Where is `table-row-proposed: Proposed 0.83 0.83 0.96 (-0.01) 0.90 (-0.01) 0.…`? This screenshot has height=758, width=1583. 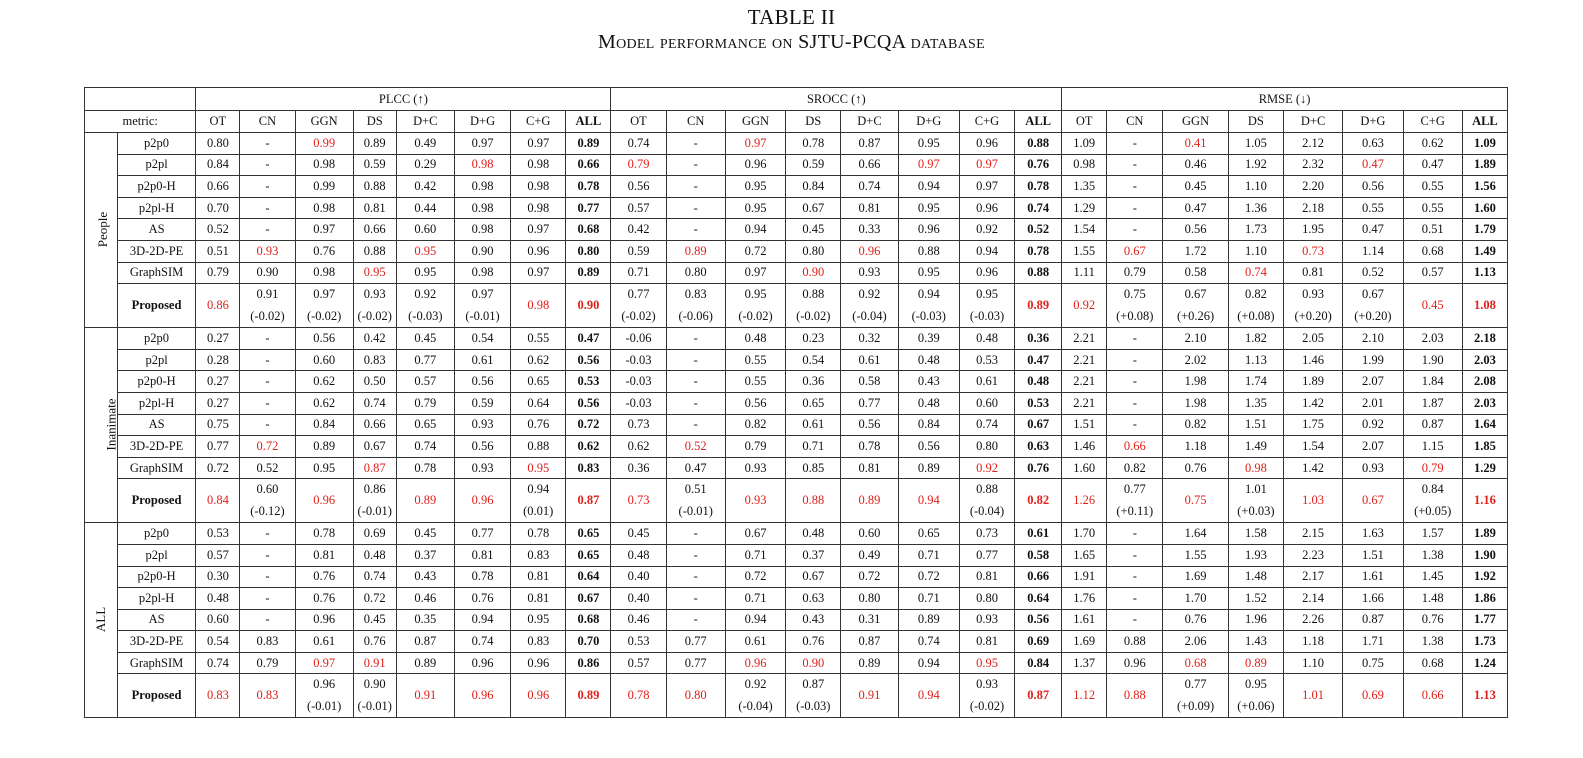
table-row-proposed: Proposed 0.83 0.83 0.96 (-0.01) 0.90 (-0.01) 0.… is located at coordinates (797, 696).